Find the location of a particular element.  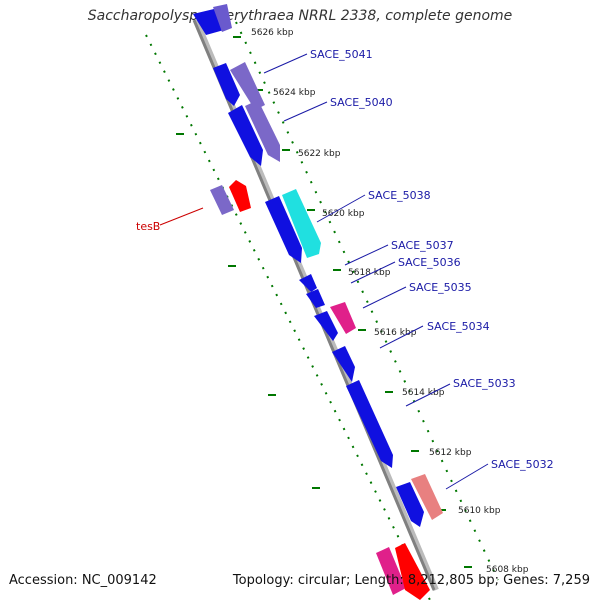

scale-label-5618: 5618 kbp is located at coordinates (369, 273).